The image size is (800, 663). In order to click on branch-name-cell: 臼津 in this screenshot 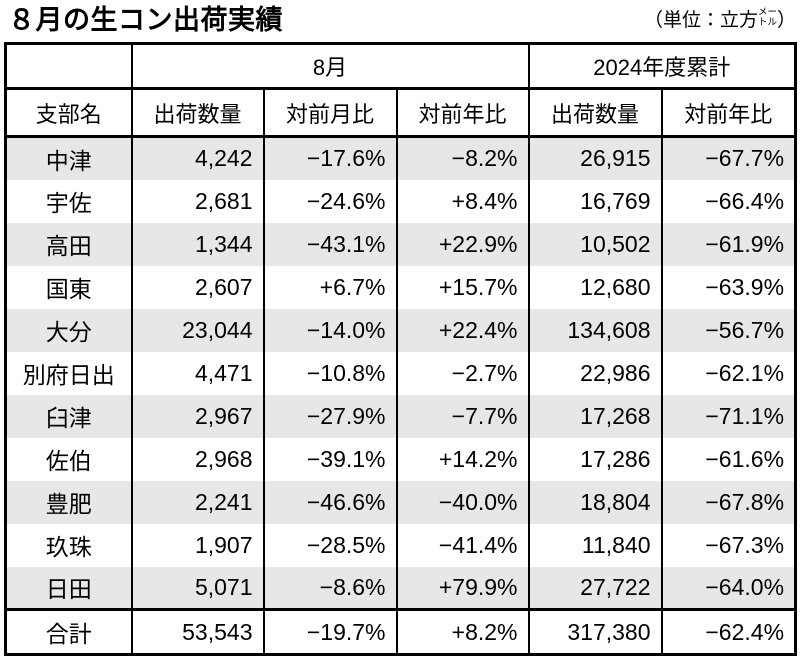, I will do `click(68, 416)`.